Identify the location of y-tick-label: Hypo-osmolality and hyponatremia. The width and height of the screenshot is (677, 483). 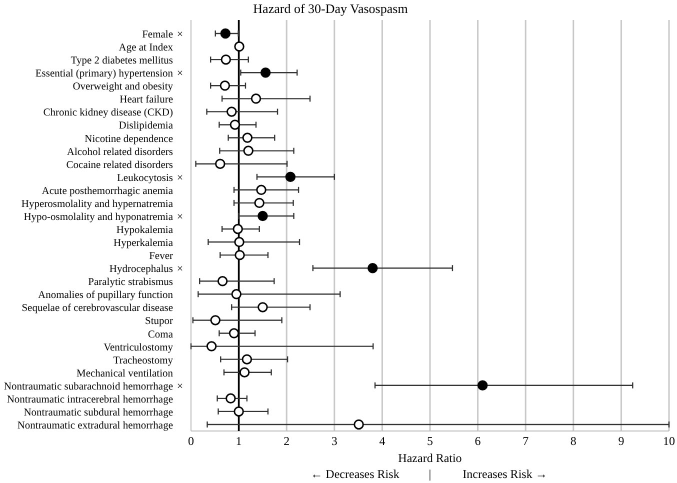
(99, 217).